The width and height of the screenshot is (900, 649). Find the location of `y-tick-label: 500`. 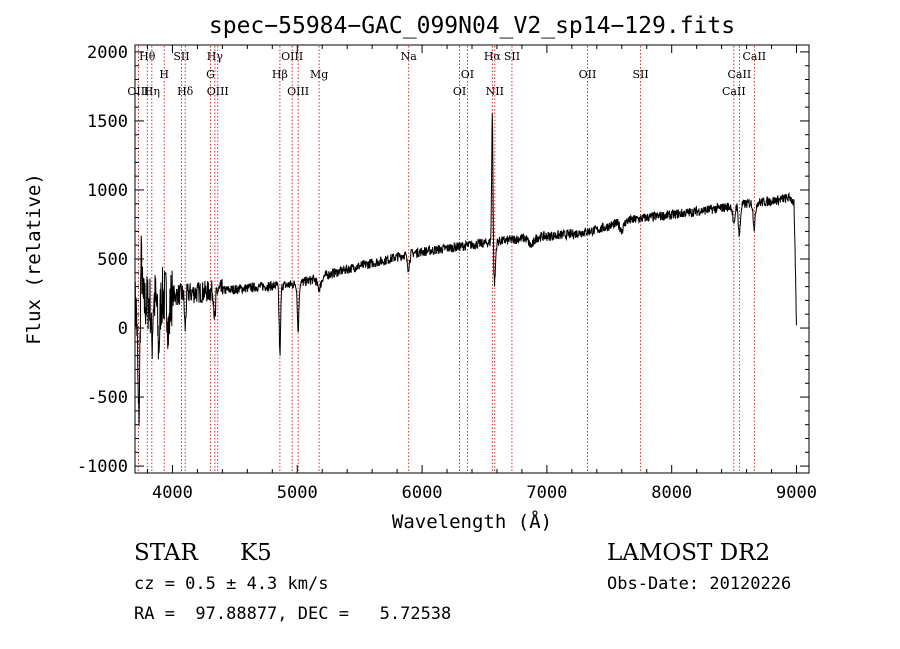

y-tick-label: 500 is located at coordinates (112, 260).